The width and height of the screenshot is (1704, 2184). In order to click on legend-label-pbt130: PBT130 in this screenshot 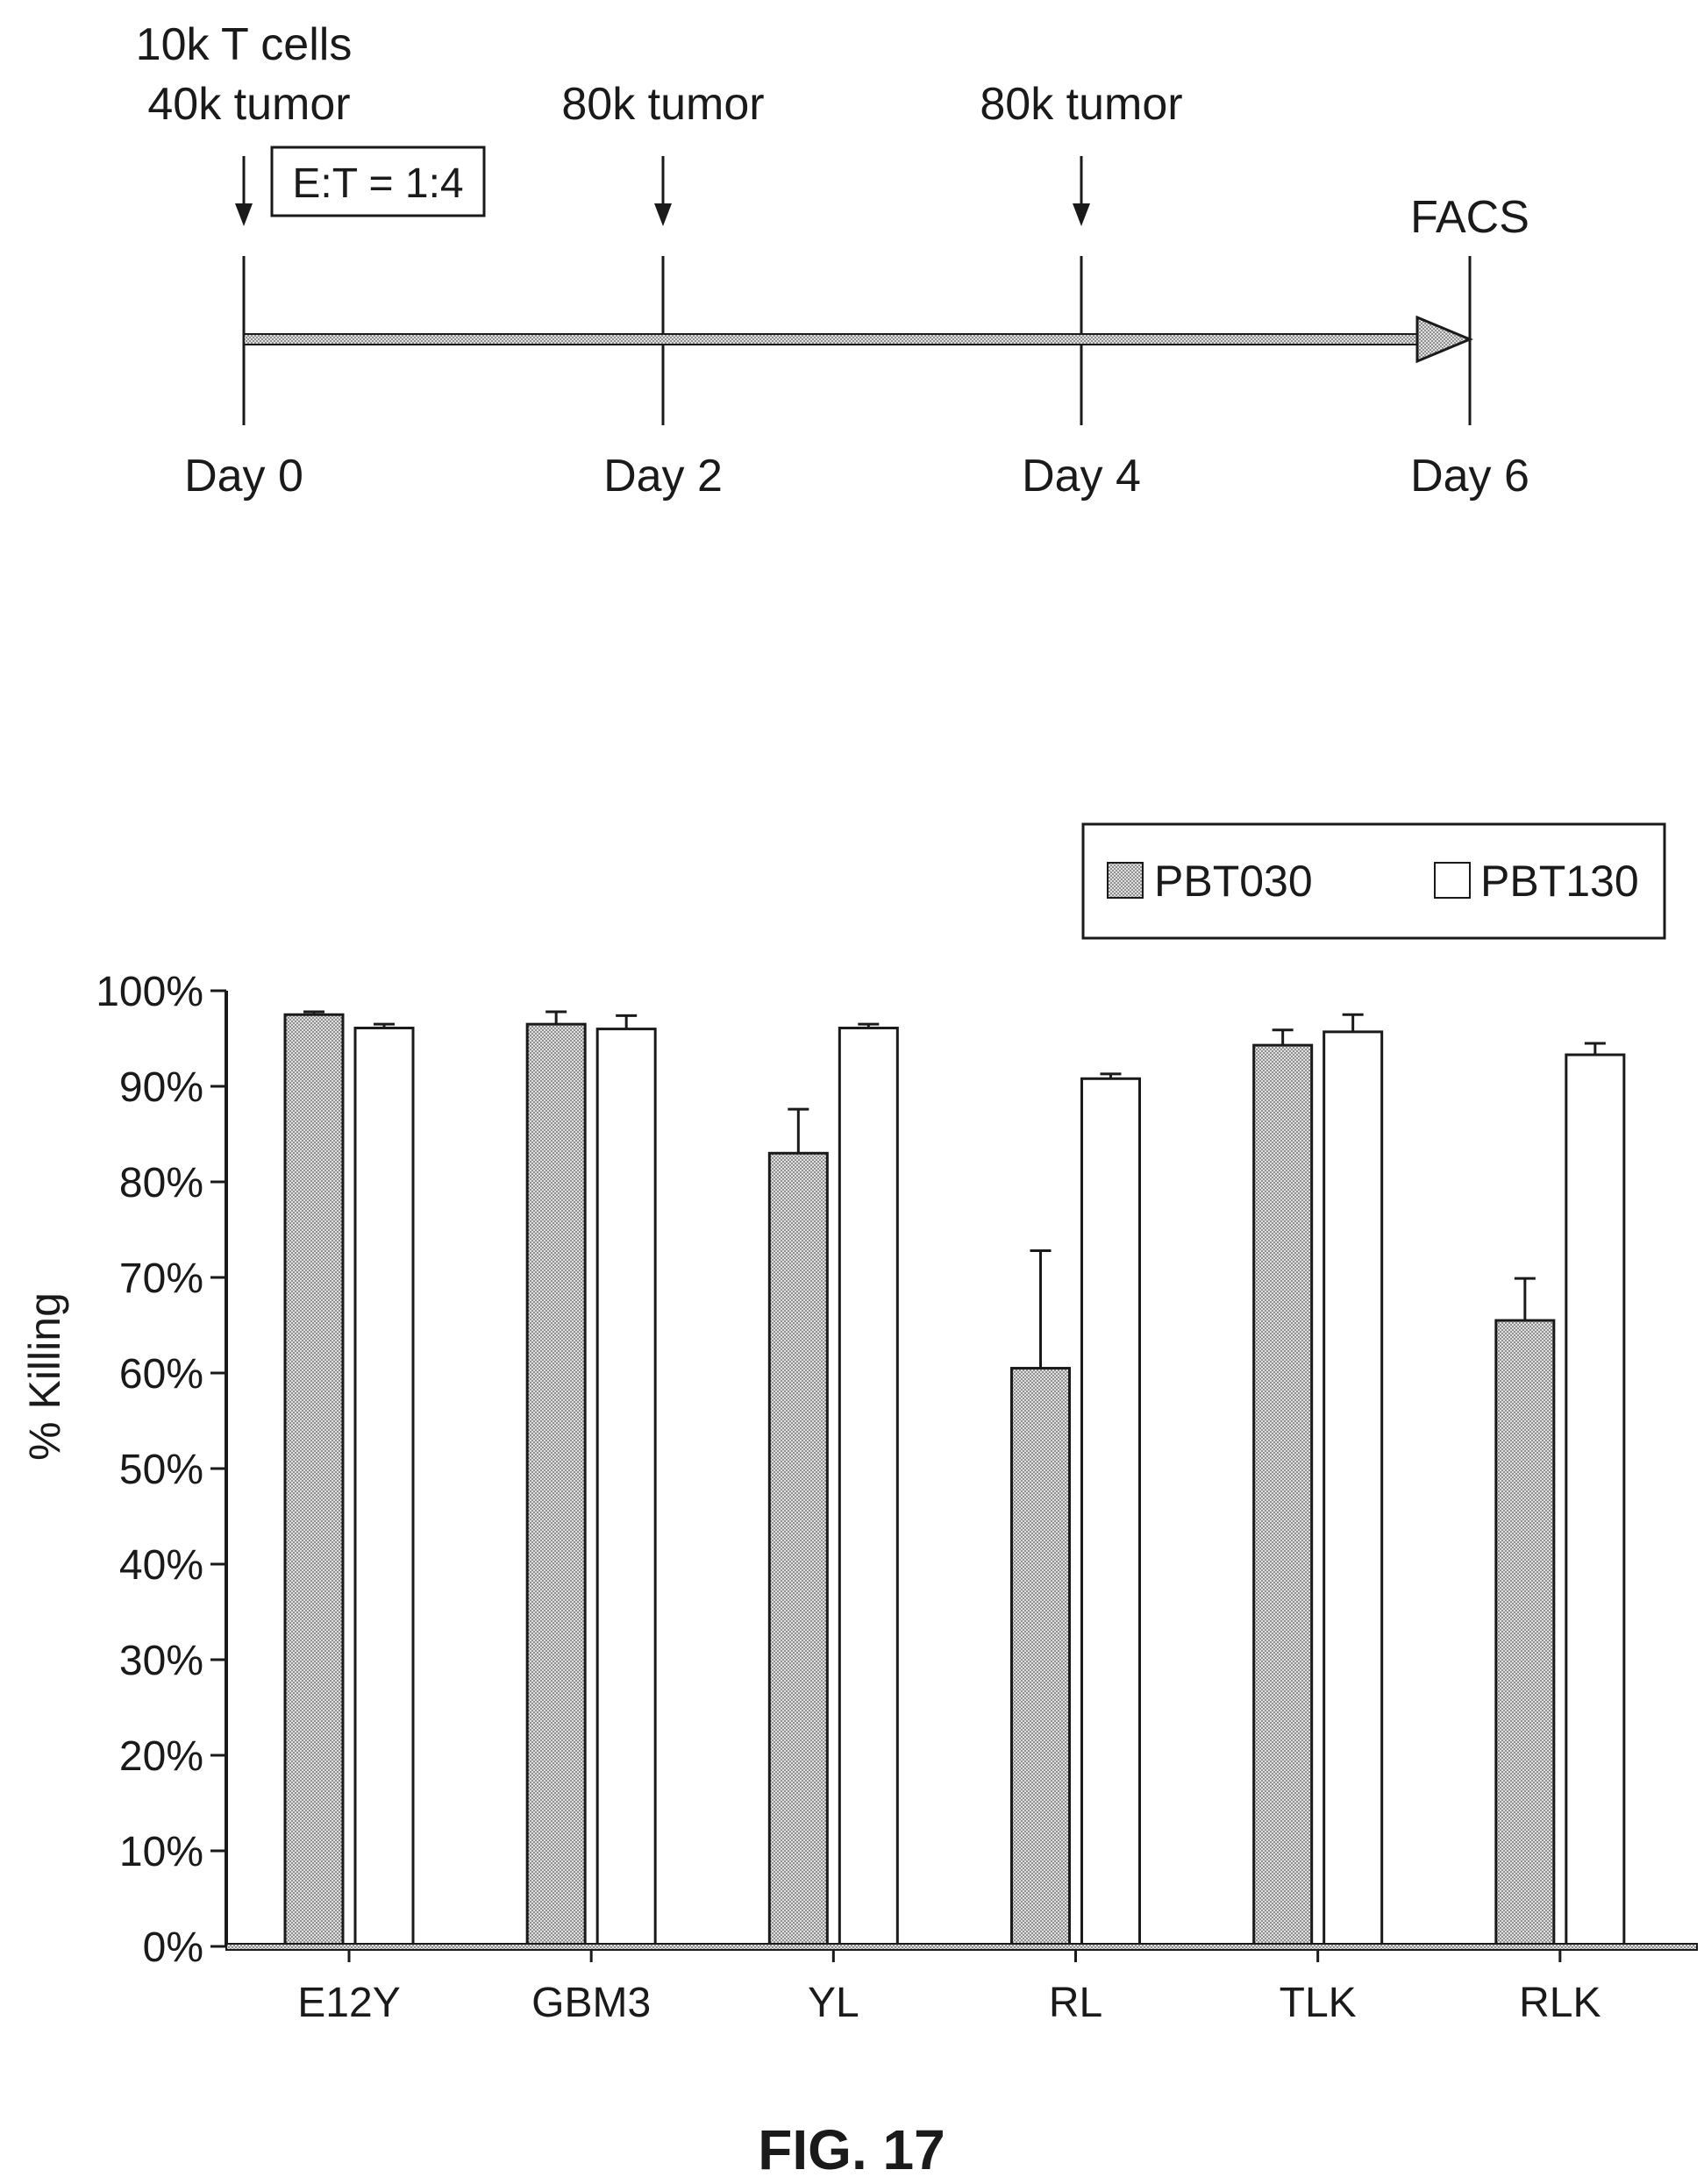, I will do `click(1559, 881)`.